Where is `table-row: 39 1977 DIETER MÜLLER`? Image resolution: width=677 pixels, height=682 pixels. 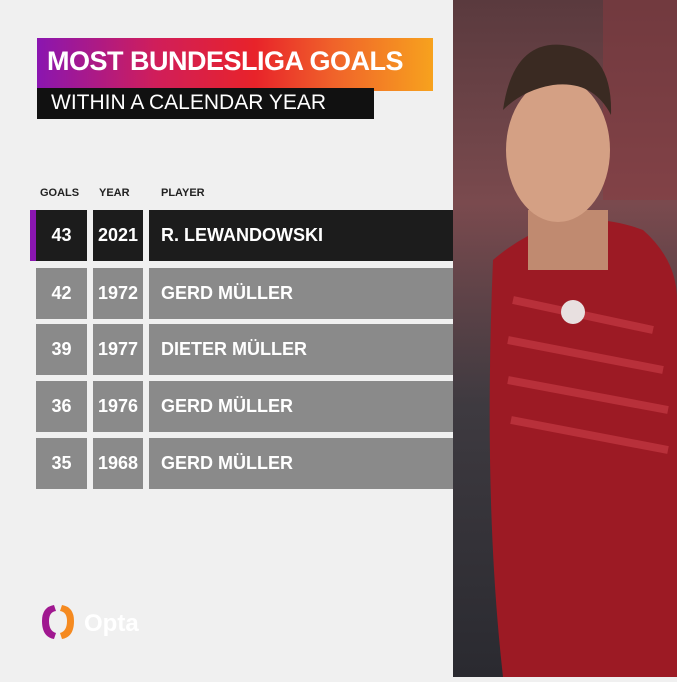
table-row: 39 1977 DIETER MÜLLER is located at coordinates (241, 349).